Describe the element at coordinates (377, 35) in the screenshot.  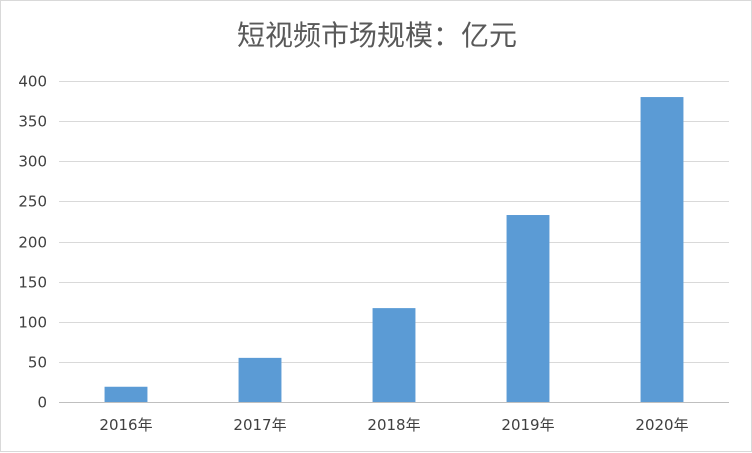
I see `chart-title: 短视频市场规模：亿元` at that location.